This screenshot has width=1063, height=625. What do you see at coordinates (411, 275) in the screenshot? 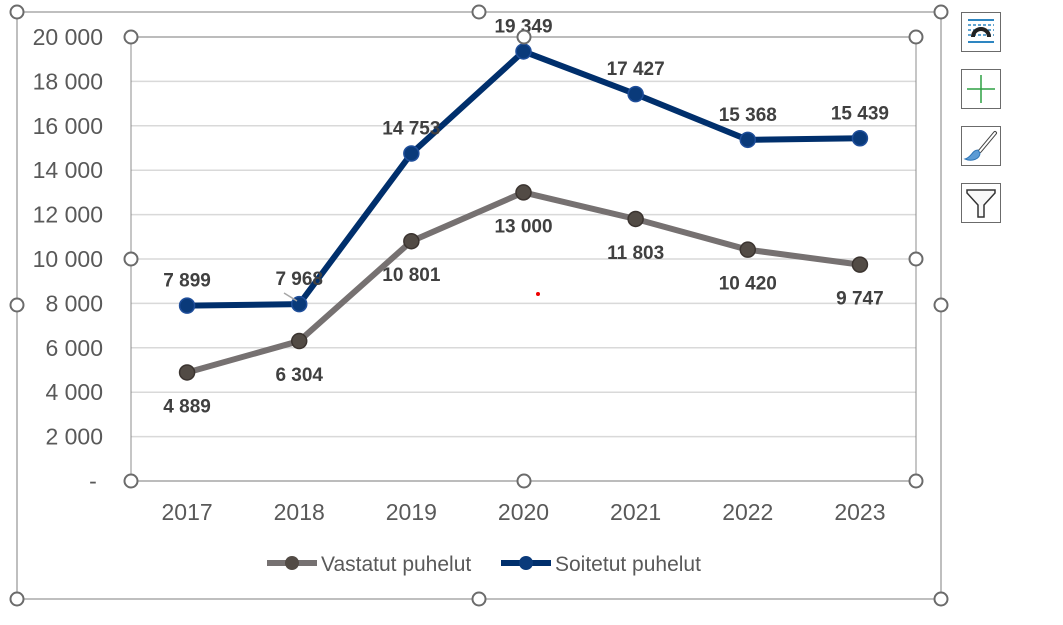
I see `data-label: 10 801` at bounding box center [411, 275].